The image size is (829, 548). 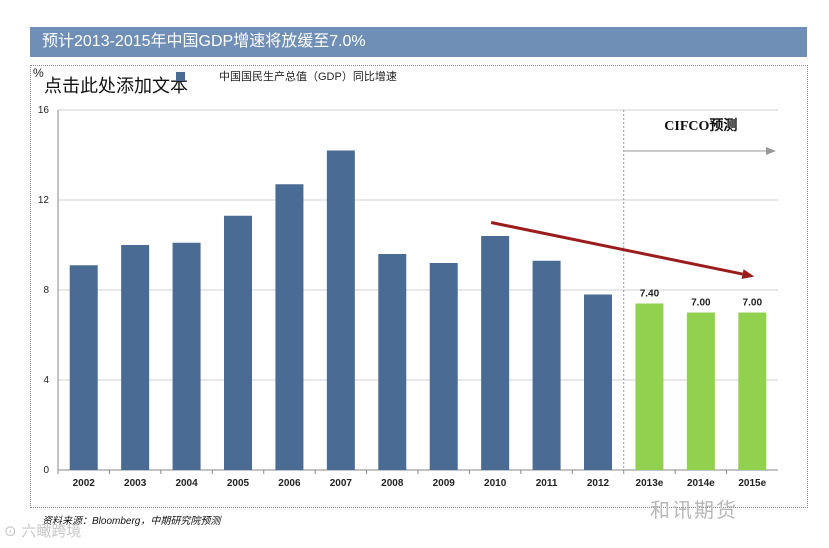 I want to click on bar-2013e, so click(x=649, y=386).